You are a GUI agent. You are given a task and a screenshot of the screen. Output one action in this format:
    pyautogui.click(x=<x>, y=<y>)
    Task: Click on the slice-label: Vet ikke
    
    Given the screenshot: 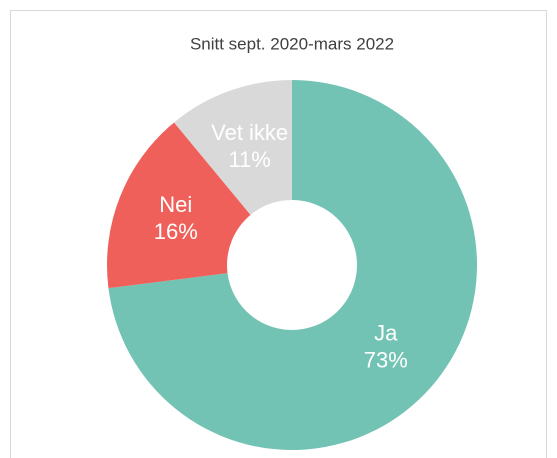 What is the action you would take?
    pyautogui.click(x=249, y=132)
    